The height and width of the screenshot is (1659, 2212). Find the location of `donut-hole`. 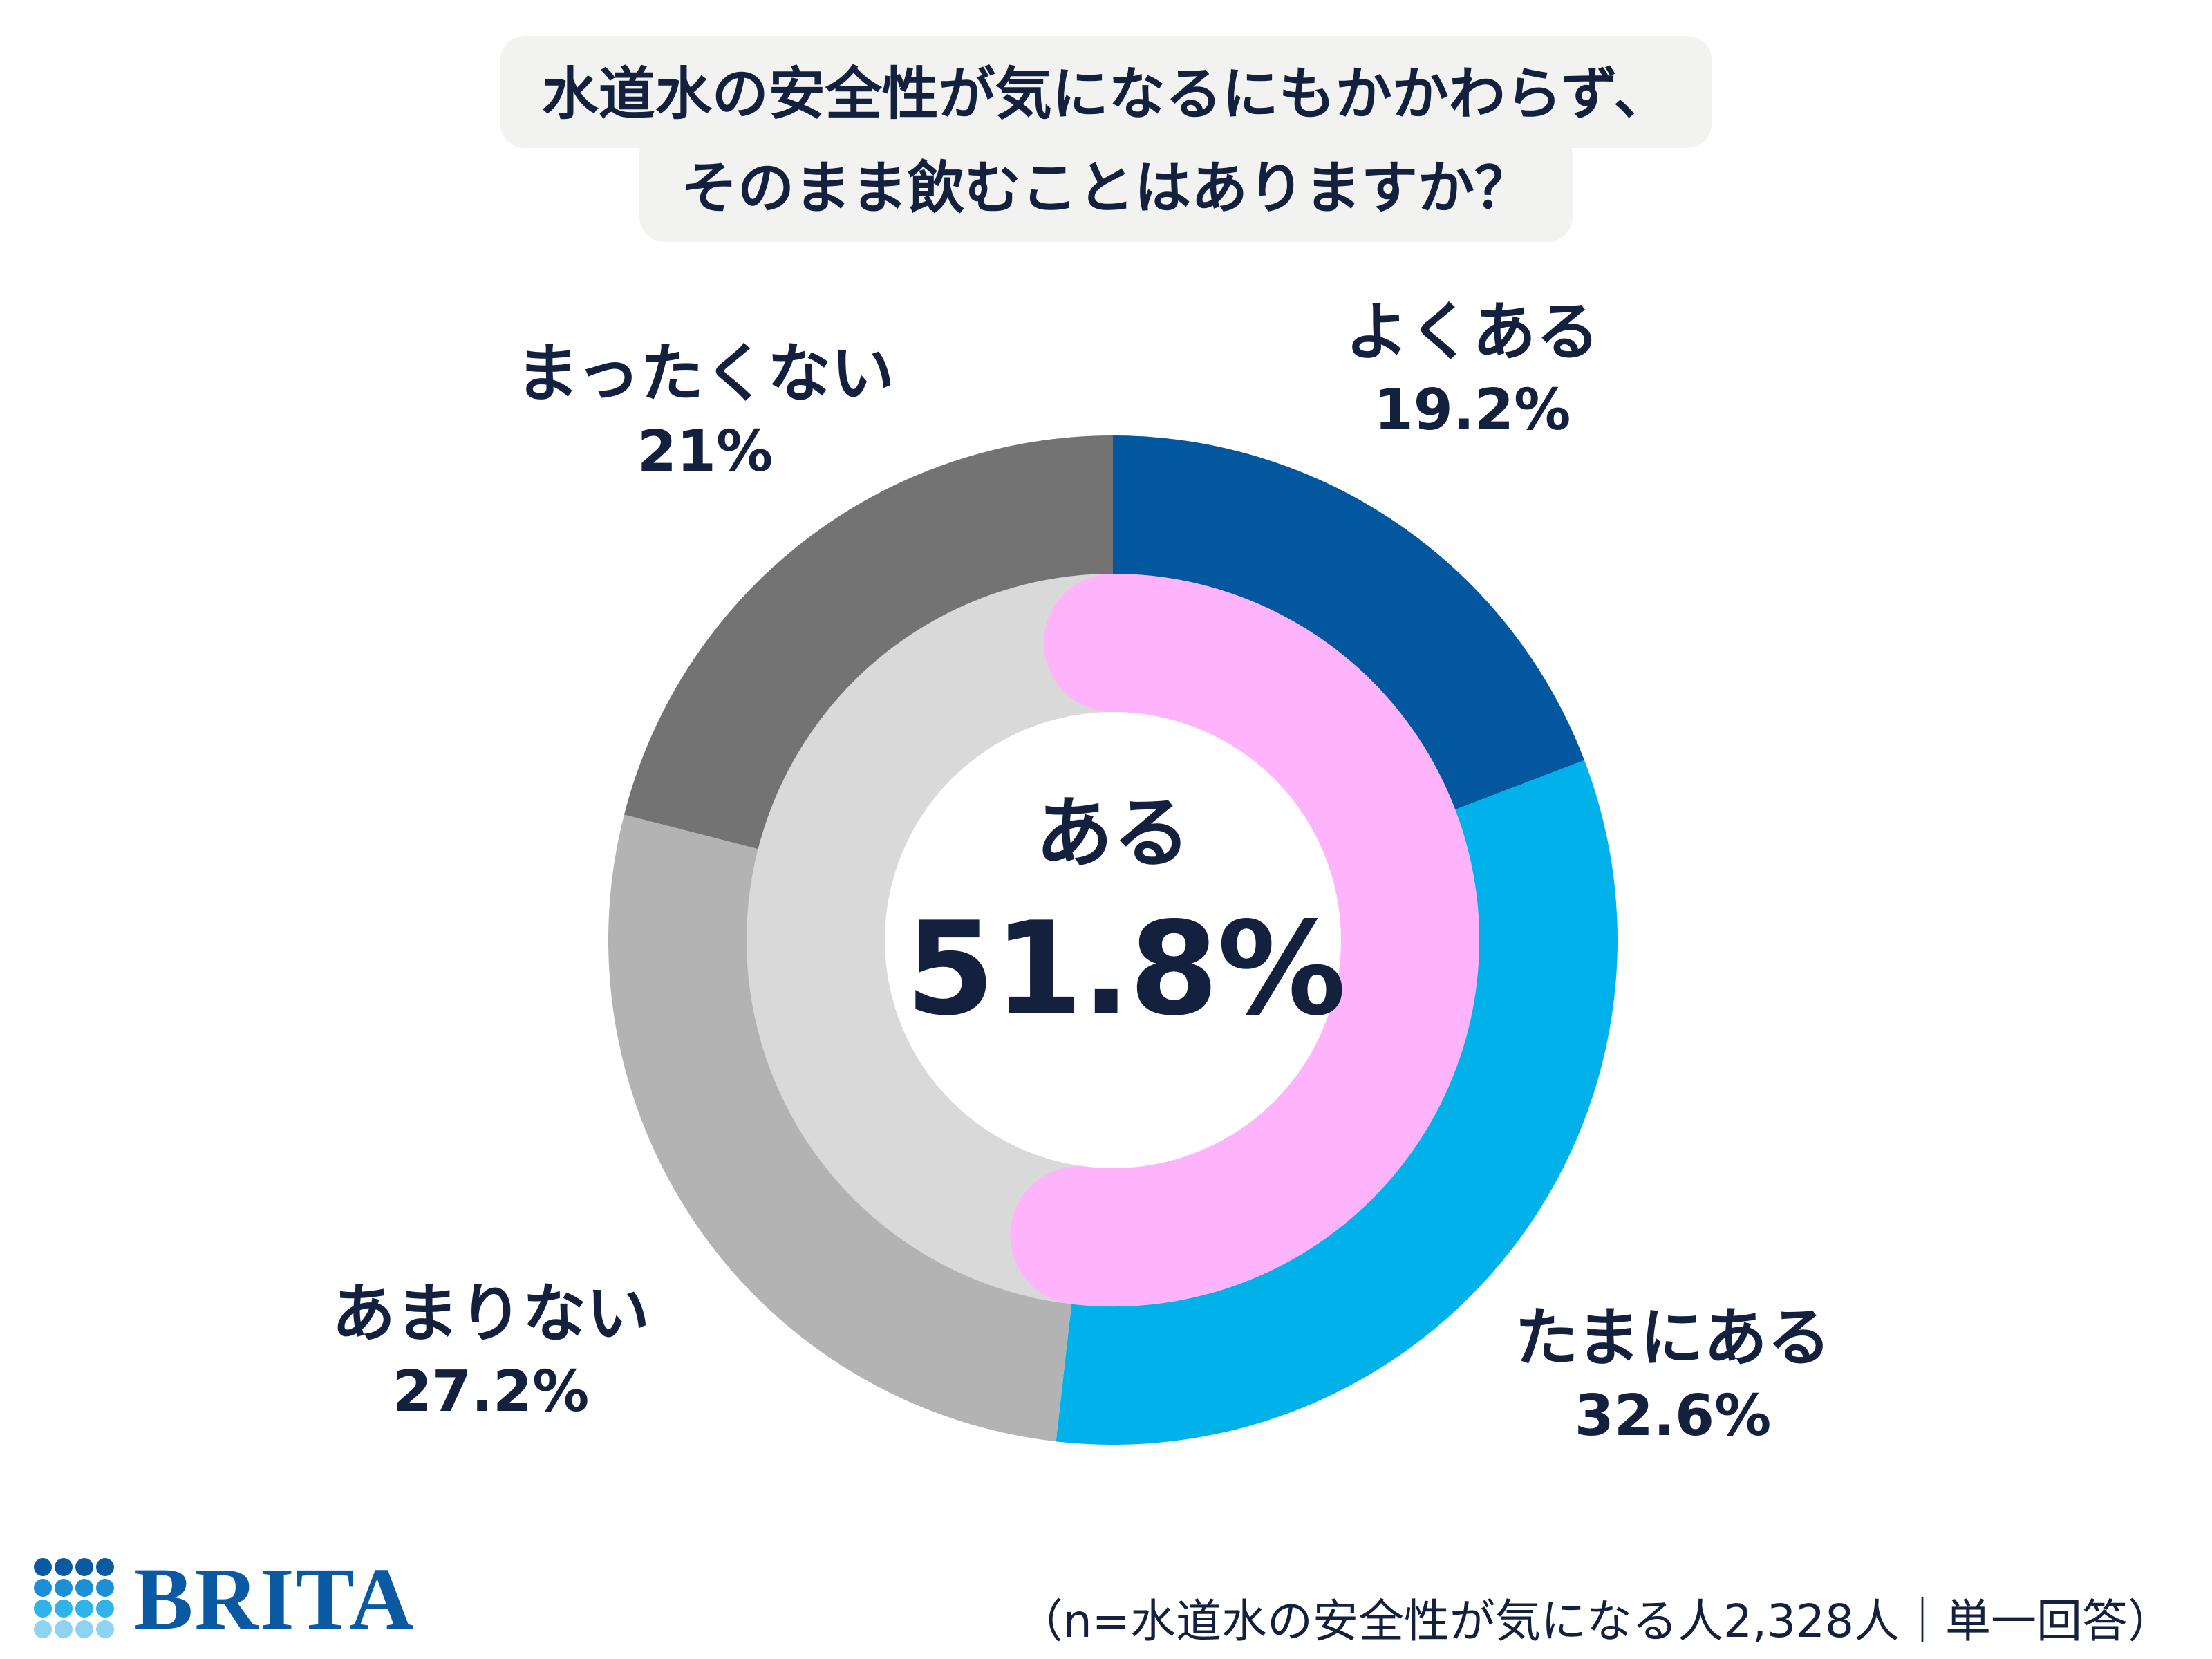

donut-hole is located at coordinates (1113, 940).